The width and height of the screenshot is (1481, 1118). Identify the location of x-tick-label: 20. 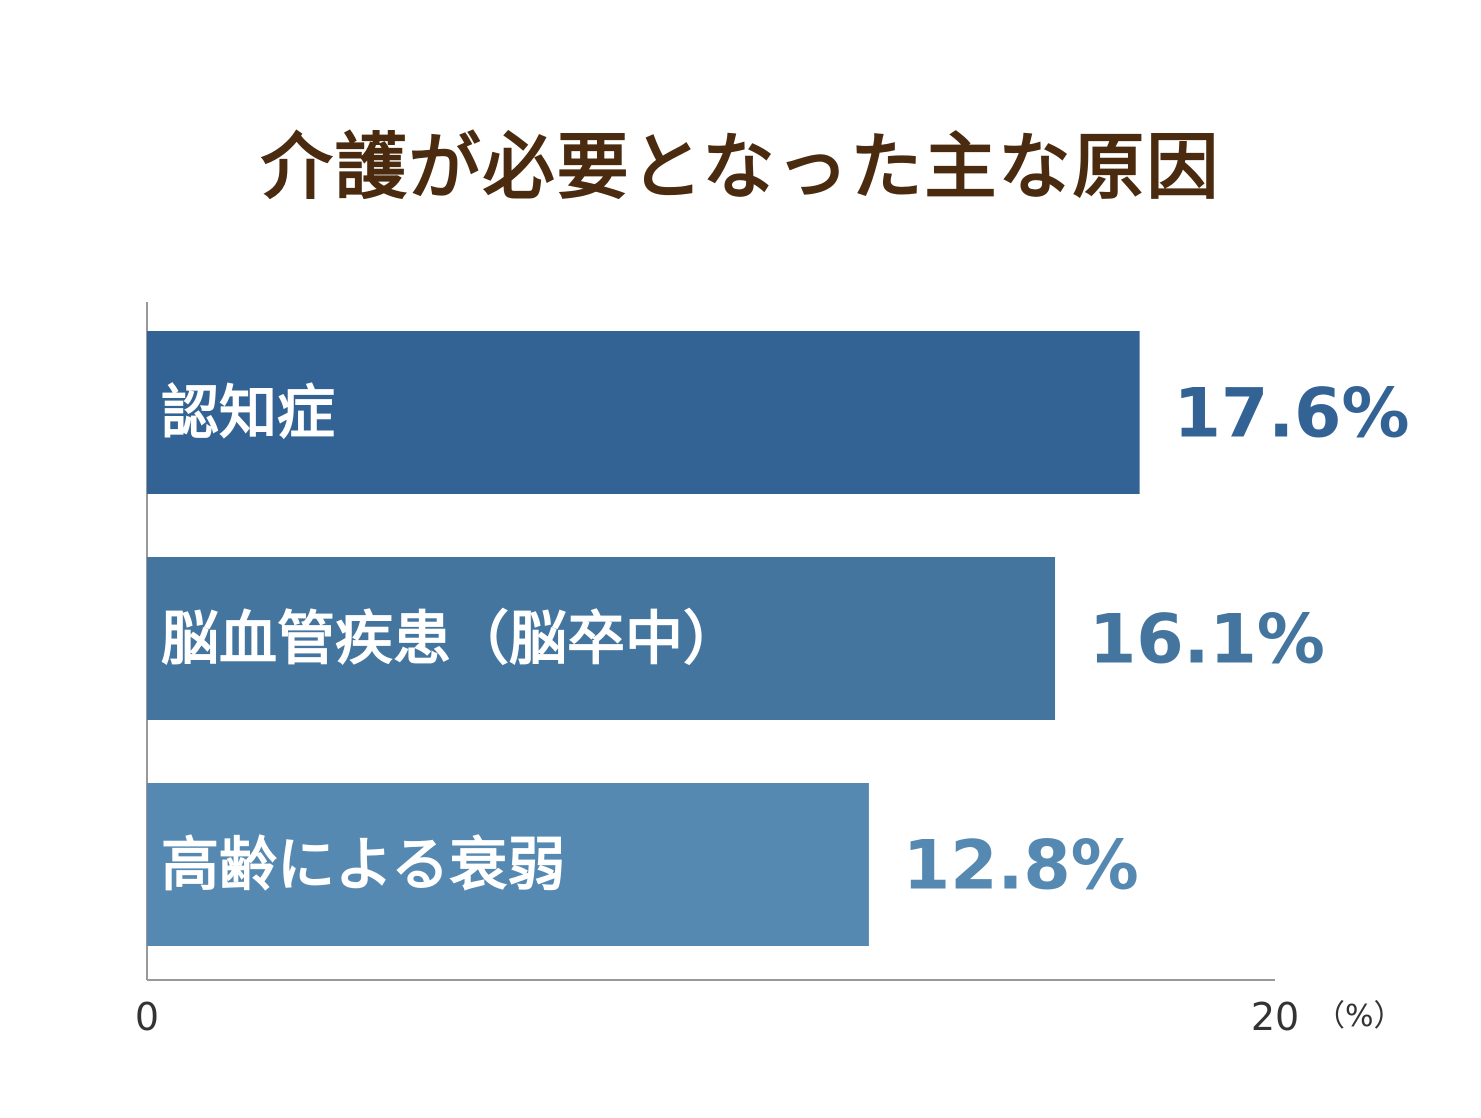
(1275, 1017).